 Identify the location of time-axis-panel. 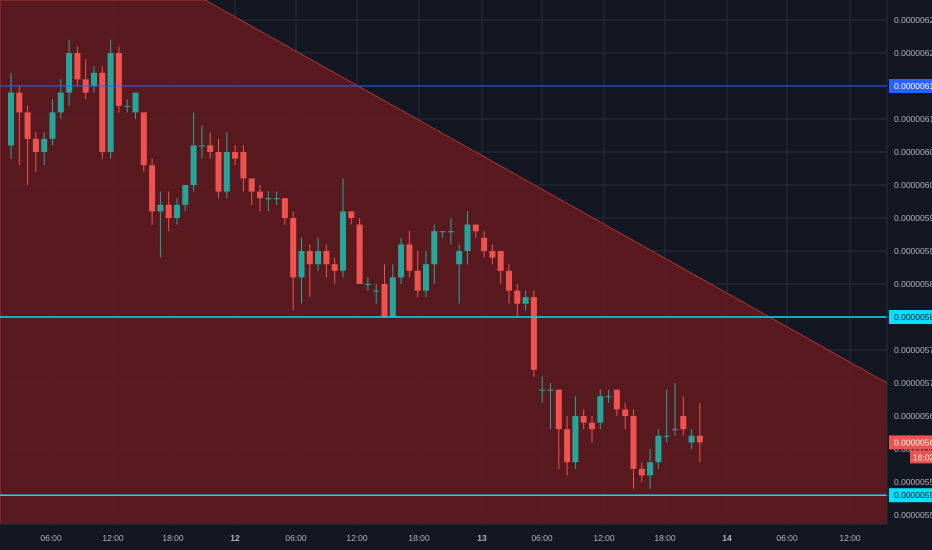
(466, 537).